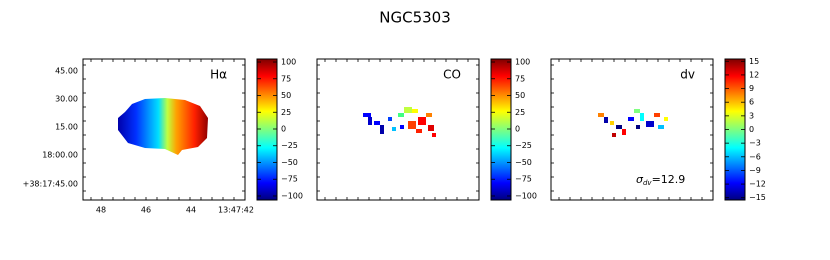 This screenshot has height=260, width=830. What do you see at coordinates (640, 179) in the screenshot?
I see `annotation-symbol: σ` at bounding box center [640, 179].